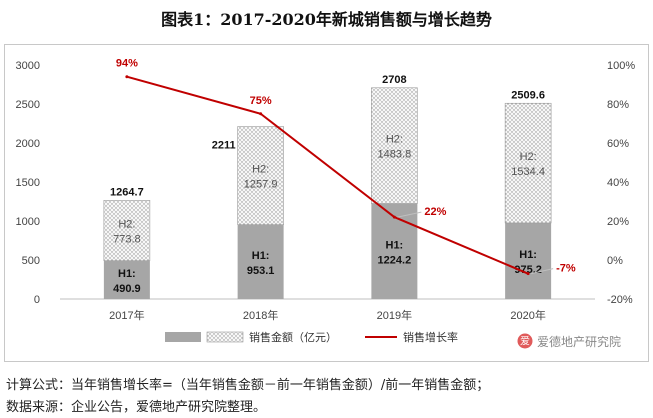 This screenshot has width=653, height=418. What do you see at coordinates (28, 105) in the screenshot?
I see `y-left-tick-label: 2500` at bounding box center [28, 105].